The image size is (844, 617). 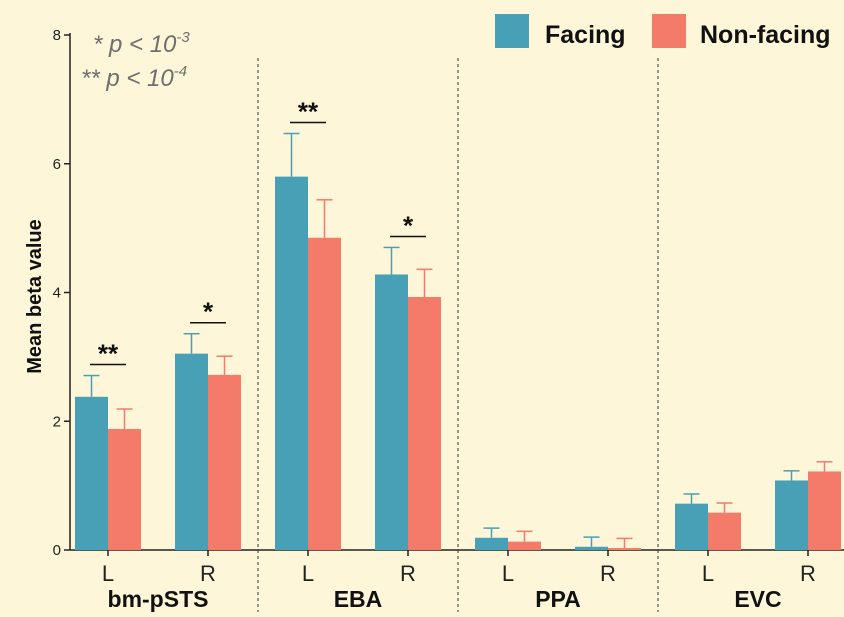 I want to click on y-tick-label: 6, so click(x=57, y=164).